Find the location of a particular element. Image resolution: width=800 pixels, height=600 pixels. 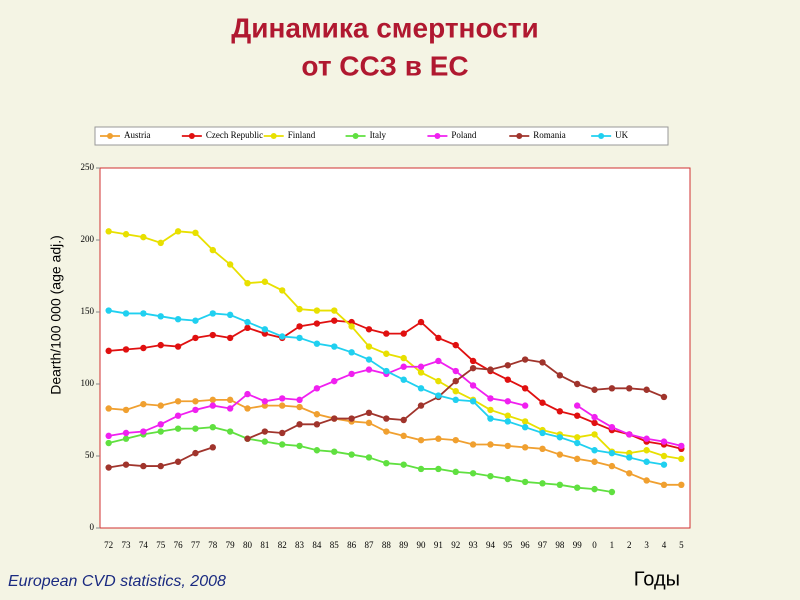

source: European CVD statistics, 2008 is located at coordinates (117, 581).